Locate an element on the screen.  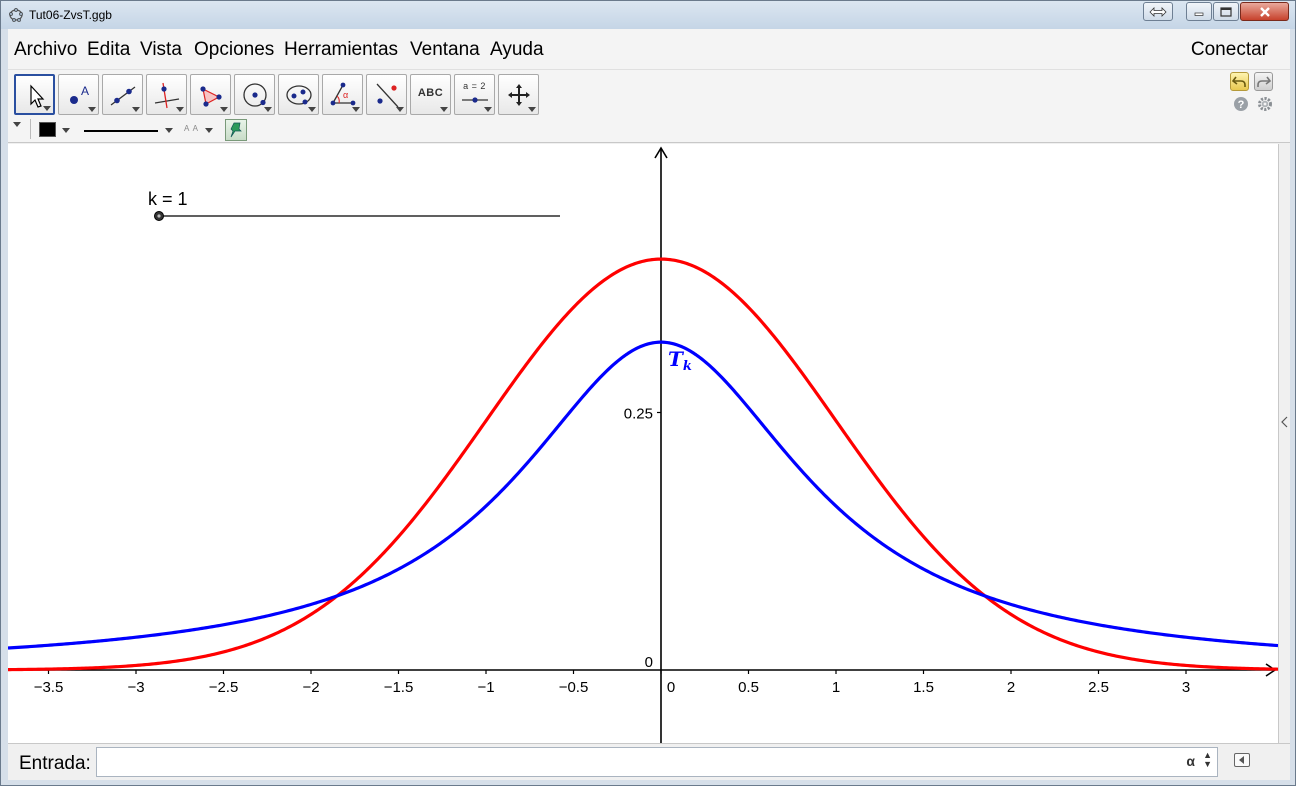
pin-icon is located at coordinates (236, 130).